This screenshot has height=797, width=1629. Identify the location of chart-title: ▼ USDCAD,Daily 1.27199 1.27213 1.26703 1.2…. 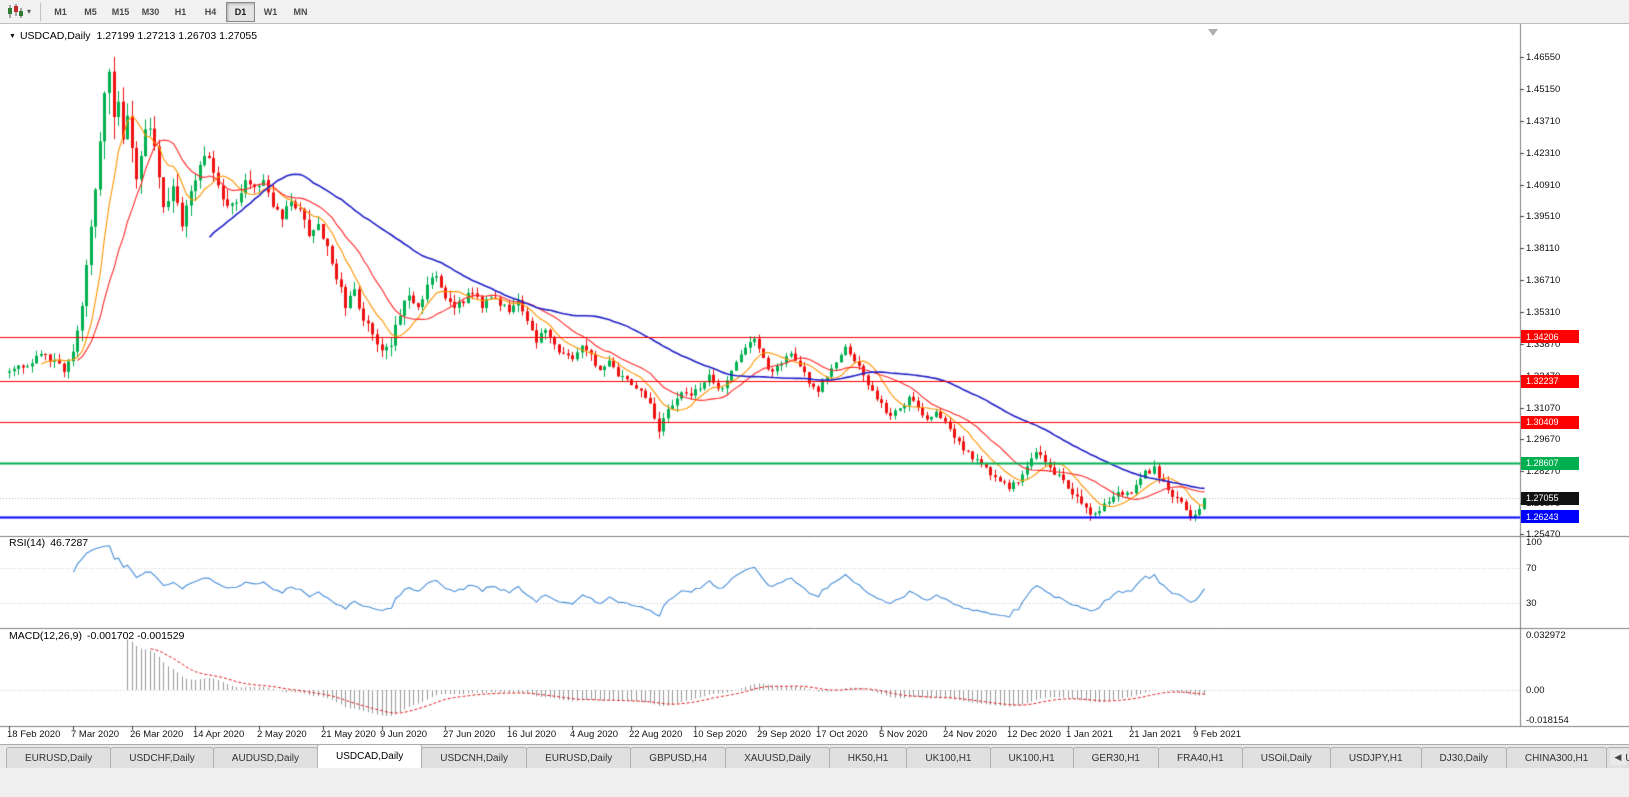
(133, 36).